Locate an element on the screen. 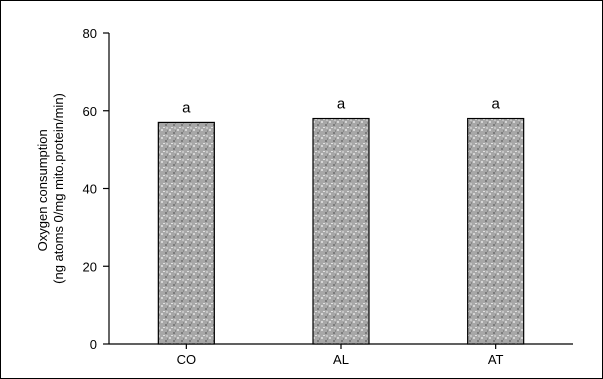  y-tick-label: 40 is located at coordinates (90, 189).